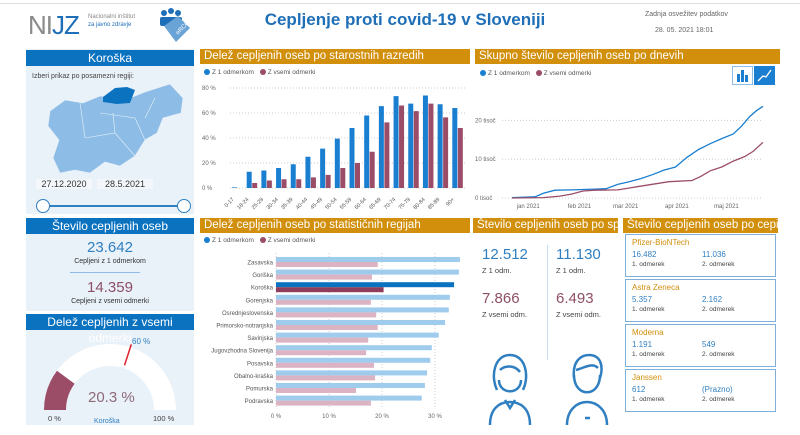 This screenshot has width=800, height=435. I want to click on count-first-label: Cepljeni z 1 odmerkom, so click(110, 261).